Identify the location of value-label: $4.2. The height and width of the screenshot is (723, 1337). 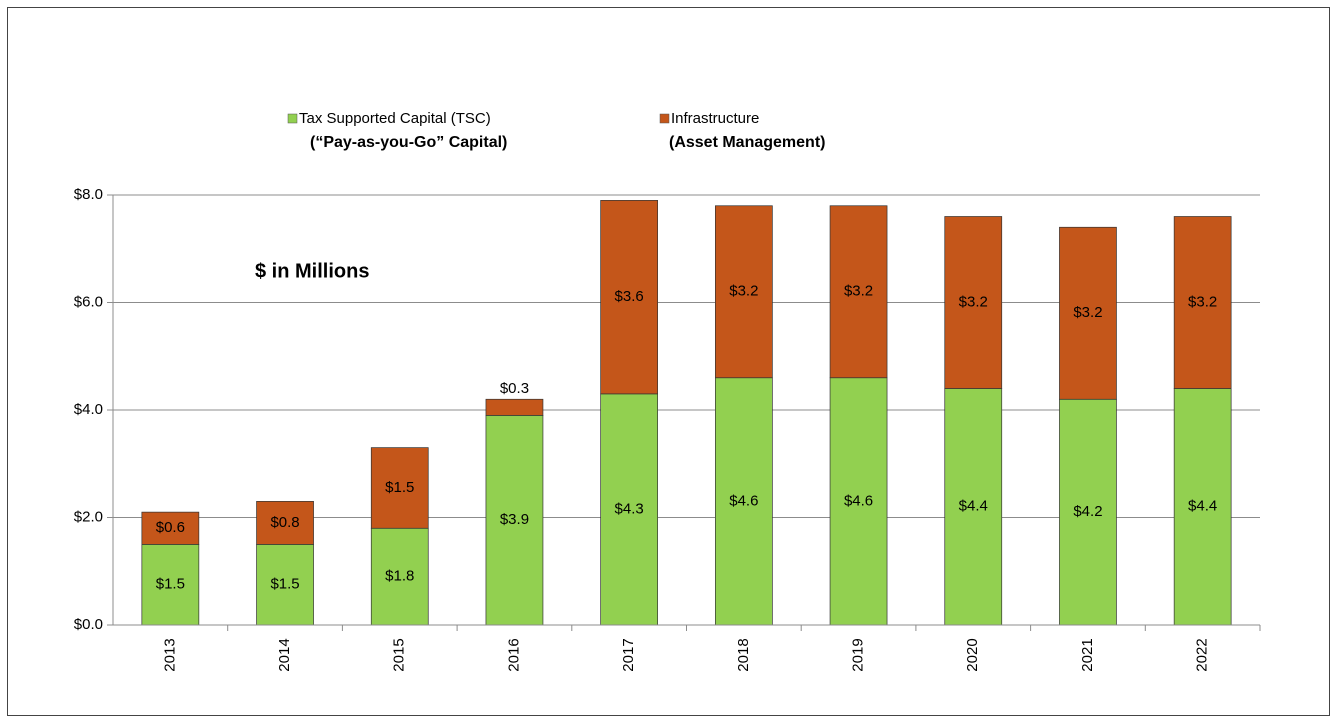
(1087, 511).